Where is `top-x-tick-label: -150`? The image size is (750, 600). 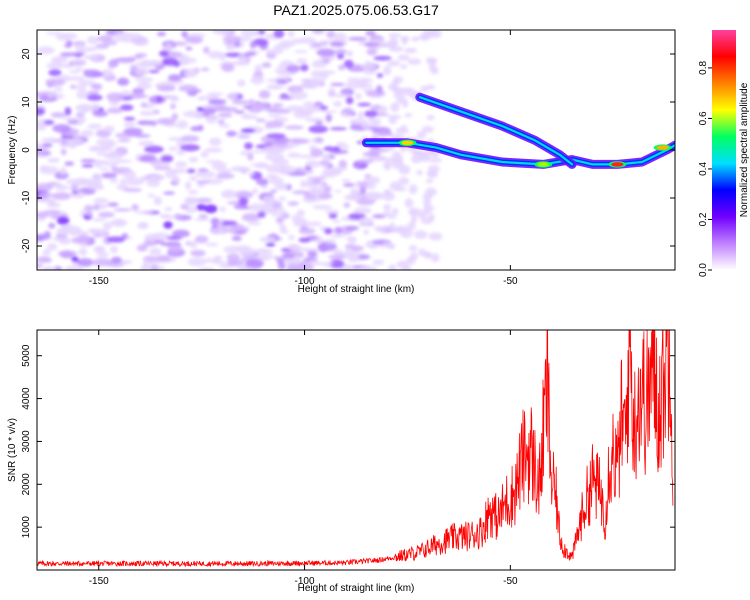 top-x-tick-label: -150 is located at coordinates (99, 281).